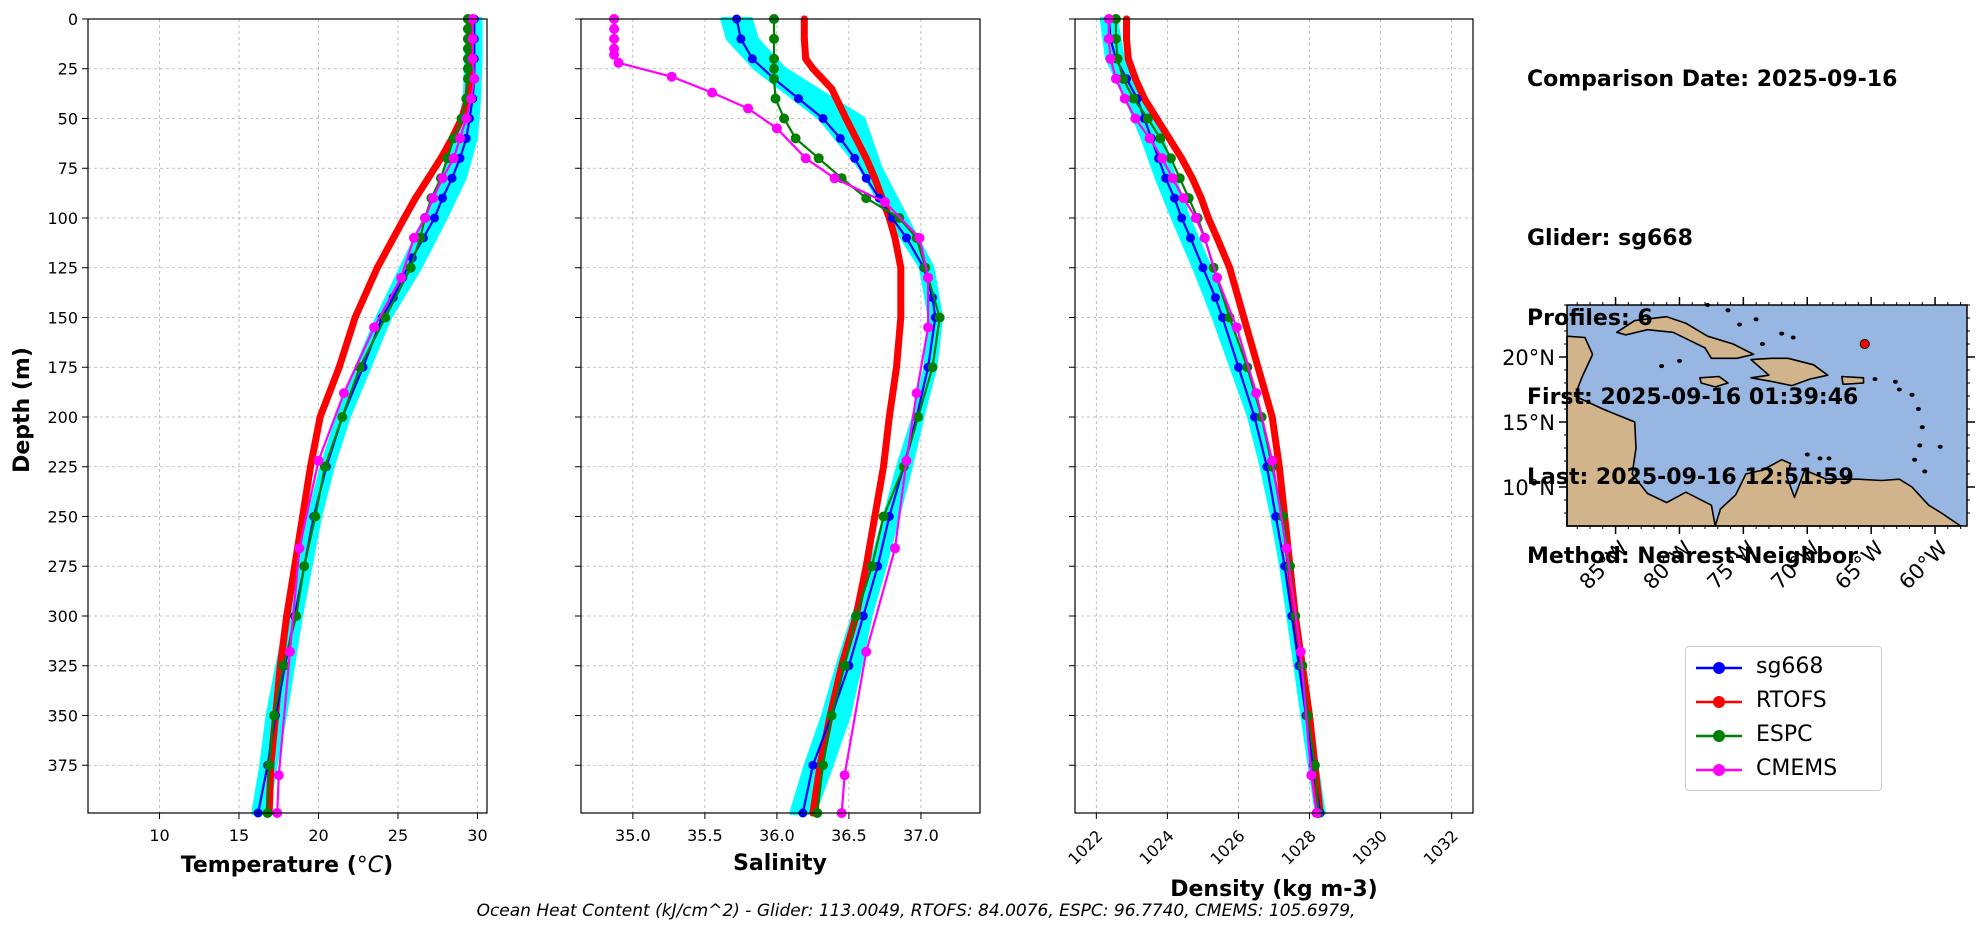  Describe the element at coordinates (287, 865) in the screenshot. I see `temperature-axis-label: Temperature (°C)` at that location.